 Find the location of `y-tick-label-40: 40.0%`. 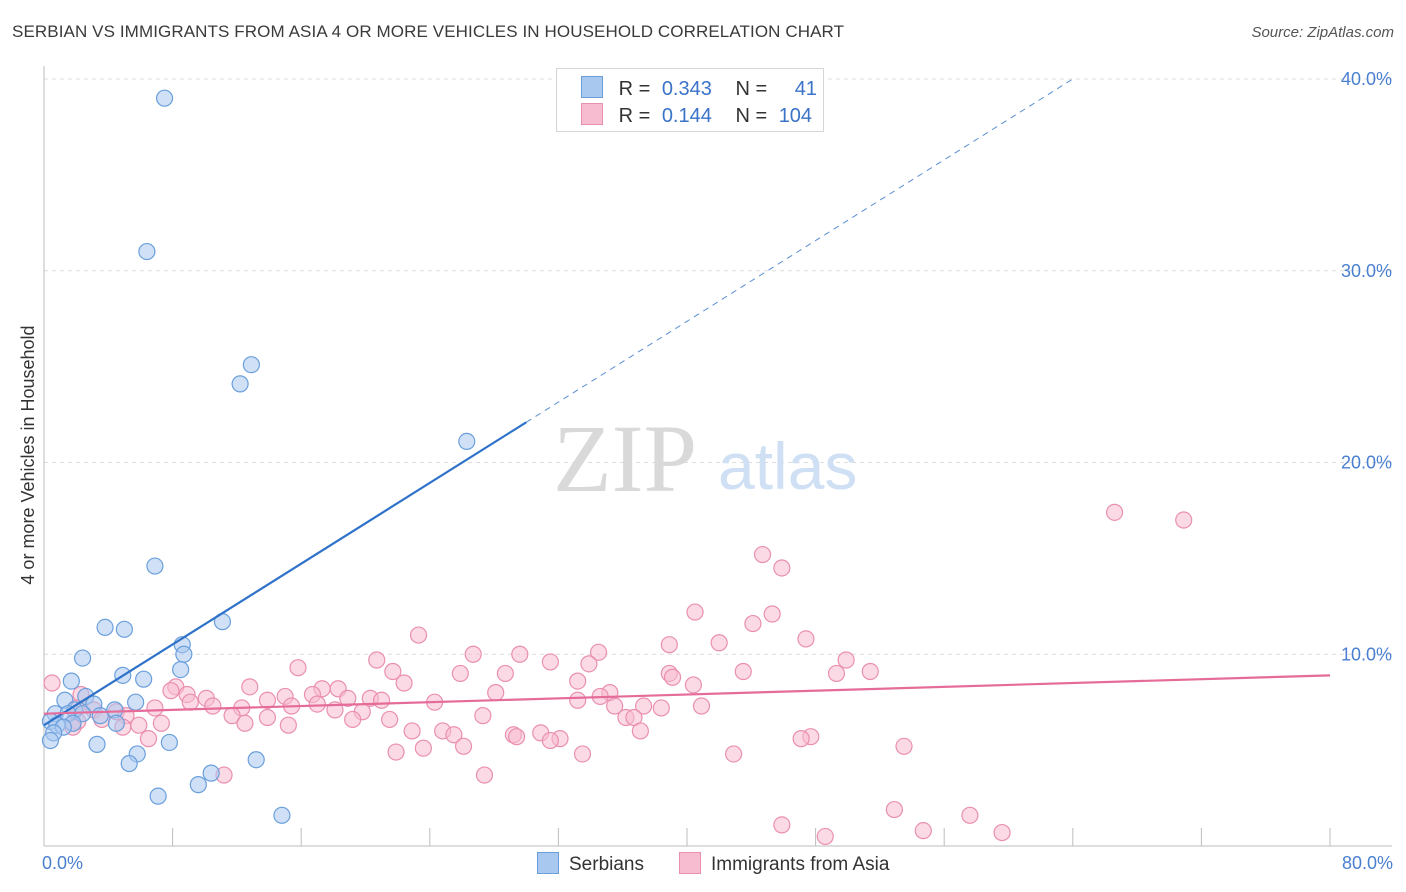

y-tick-label-40: 40.0% is located at coordinates (1366, 79).